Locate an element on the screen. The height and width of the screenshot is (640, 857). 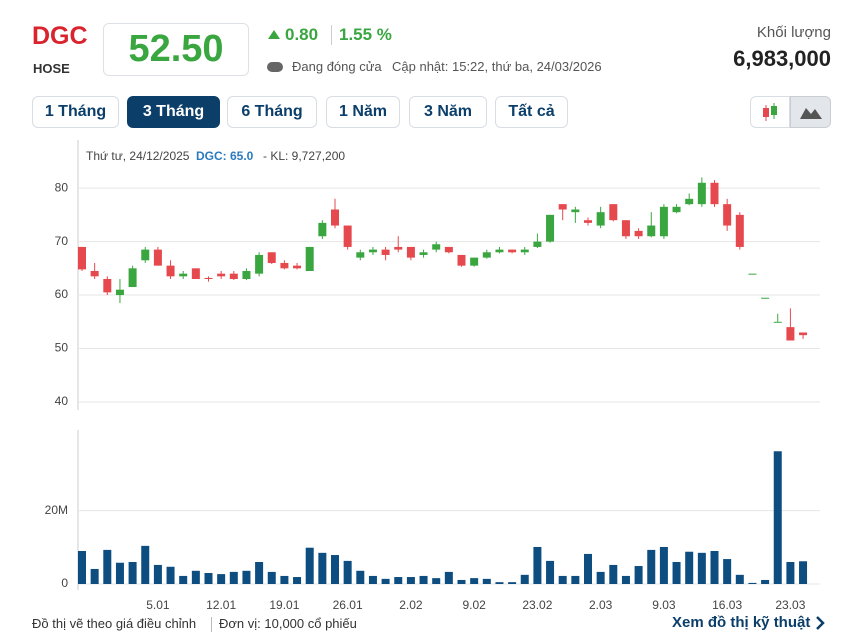
tab: 1 Năm is located at coordinates (363, 112).